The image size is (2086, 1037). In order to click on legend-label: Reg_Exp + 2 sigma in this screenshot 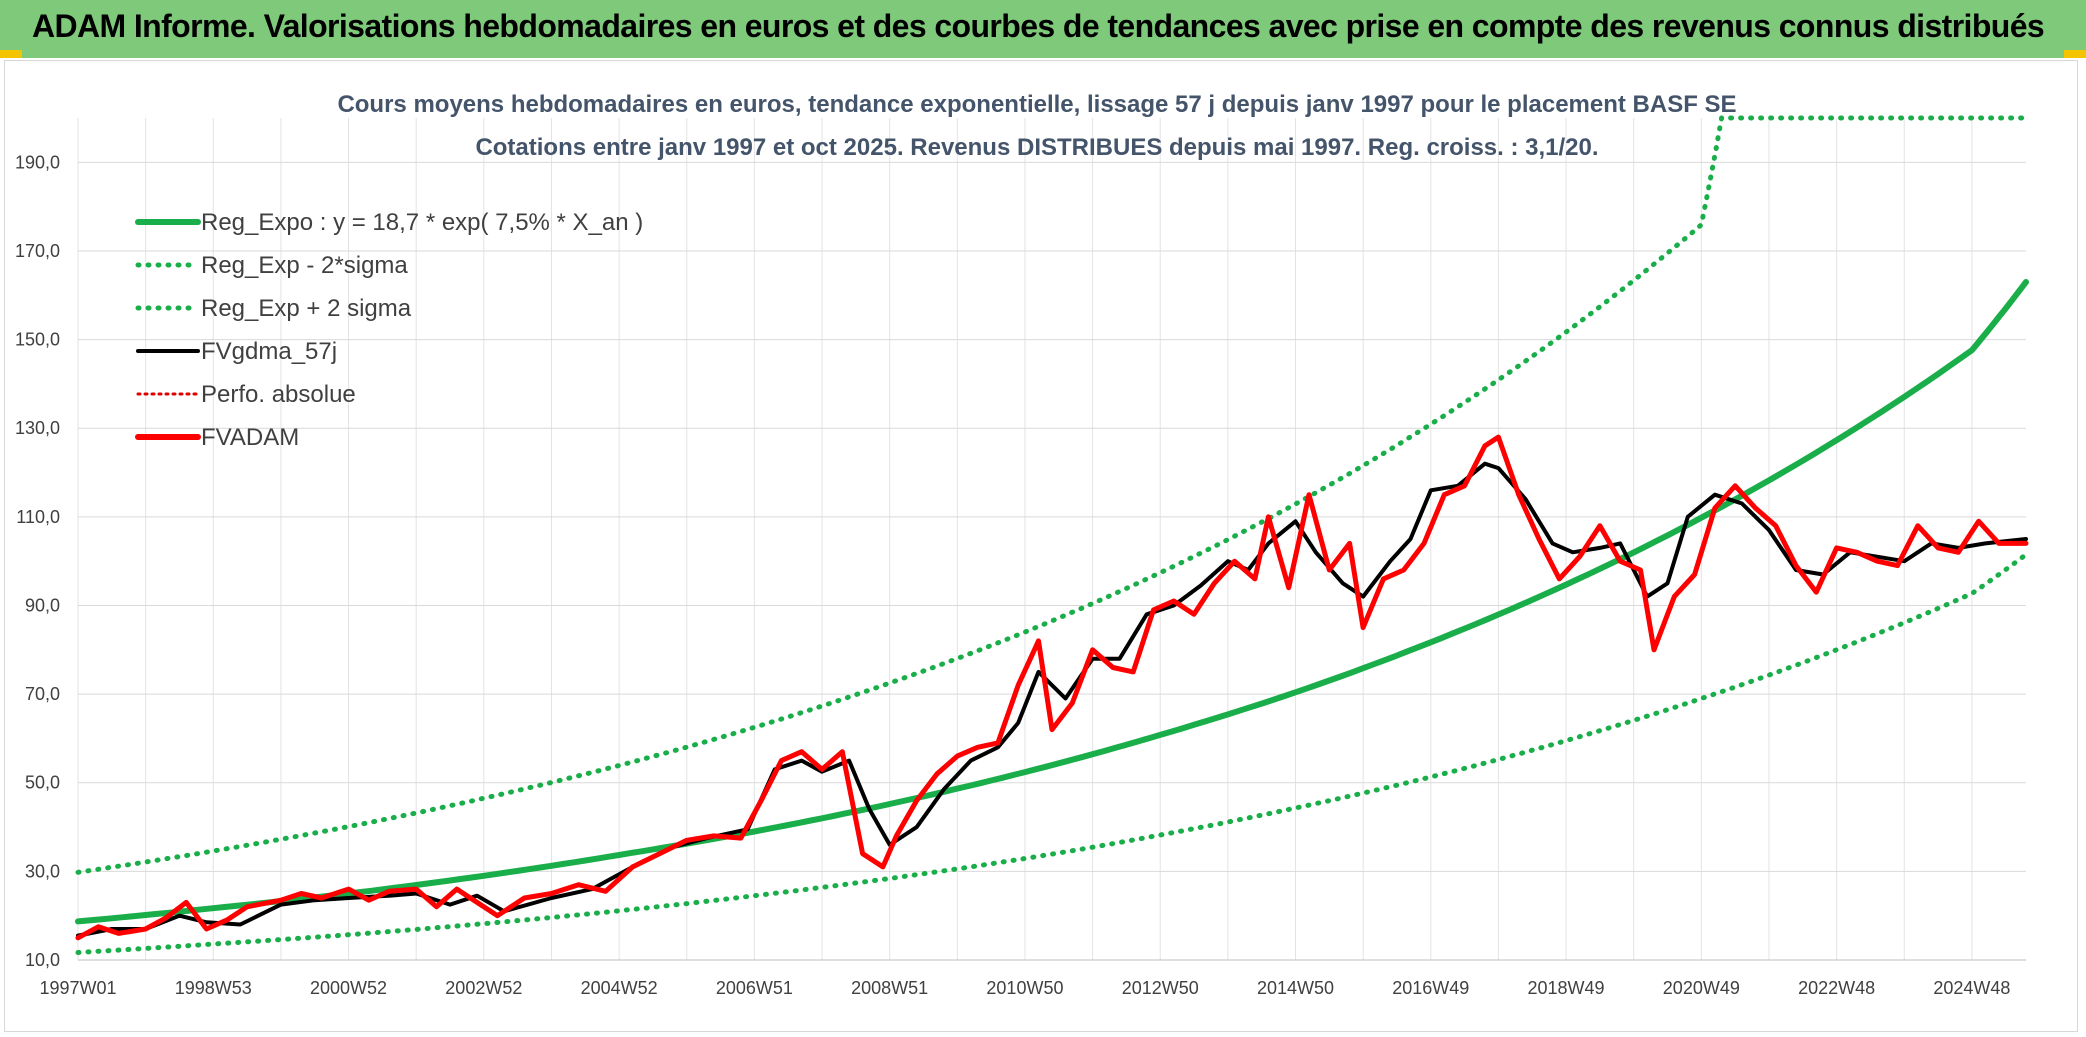, I will do `click(306, 308)`.